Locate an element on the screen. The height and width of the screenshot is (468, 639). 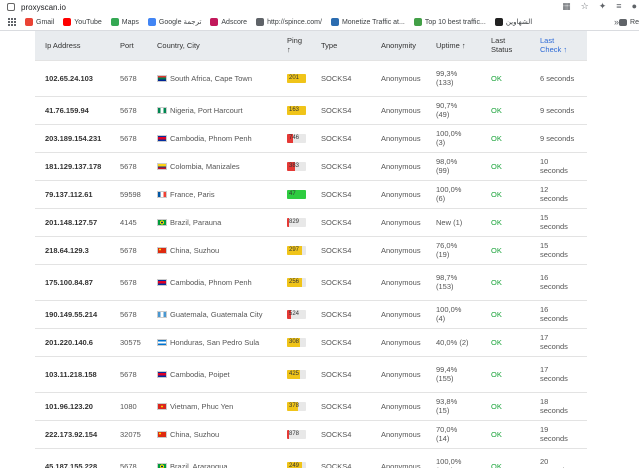
flag-hn-icon is located at coordinates (162, 342).